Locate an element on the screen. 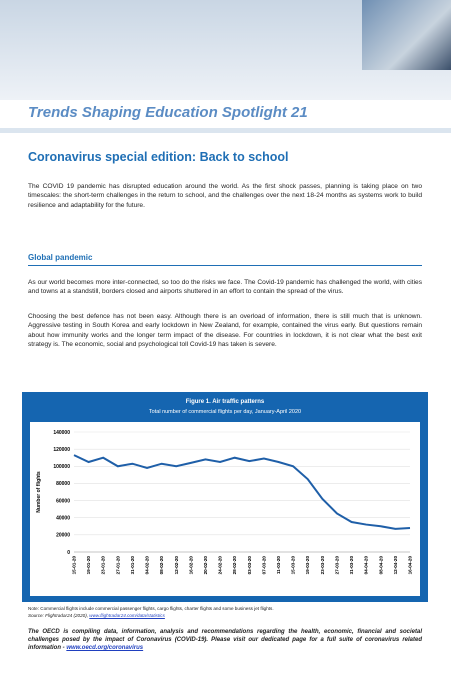 Image resolution: width=451 pixels, height=677 pixels. x-tick-label: 15-03-20 is located at coordinates (293, 565).